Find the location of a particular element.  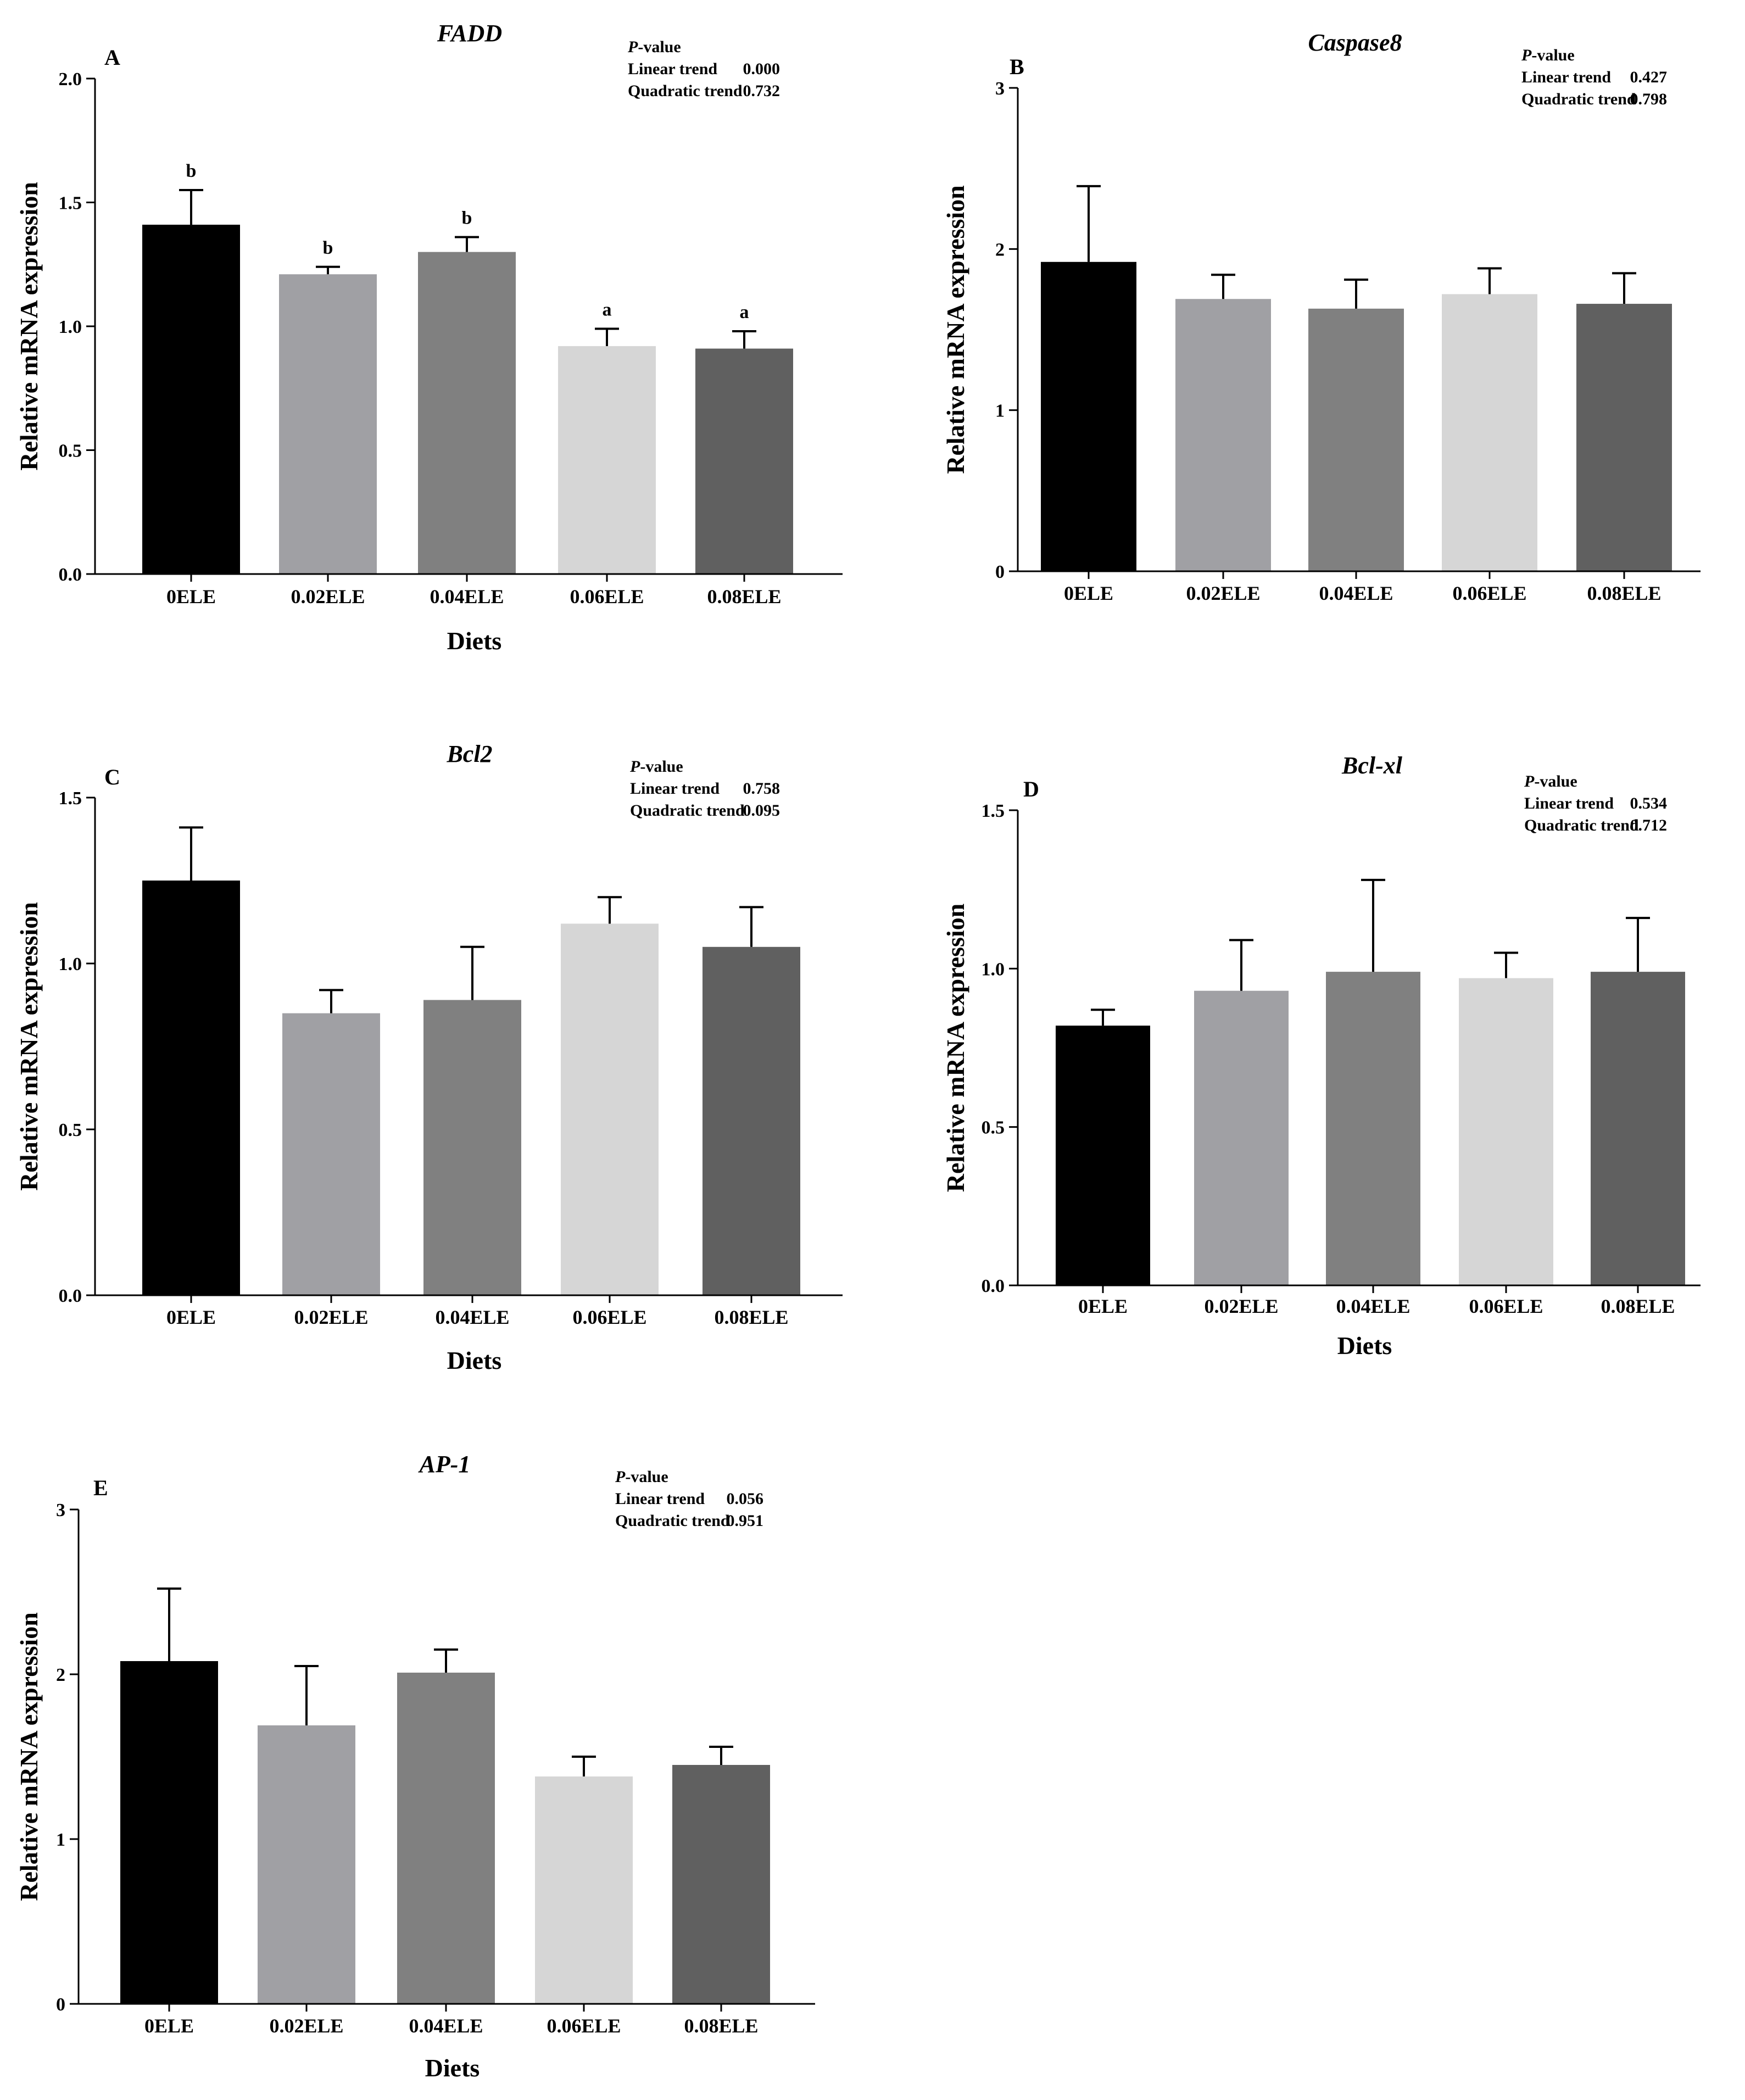

chart-title: Bcl2 is located at coordinates (469, 753).